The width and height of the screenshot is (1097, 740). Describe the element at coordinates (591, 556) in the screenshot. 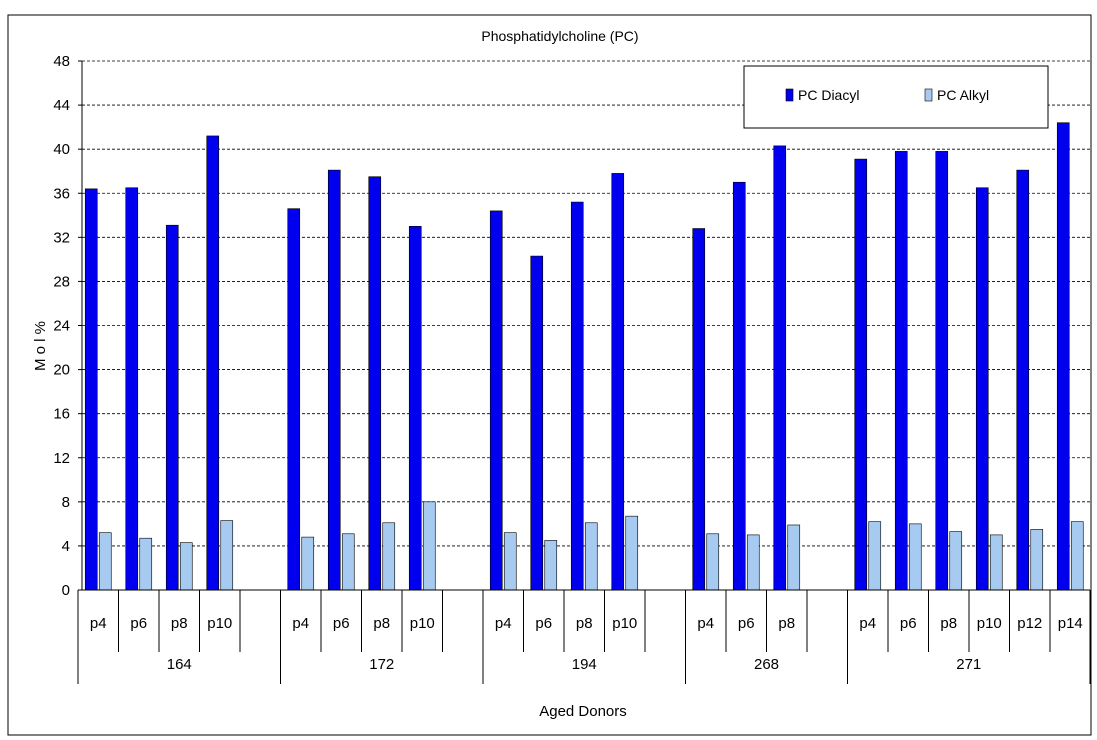

I see `bar-pc-alkyl-194-p8` at that location.